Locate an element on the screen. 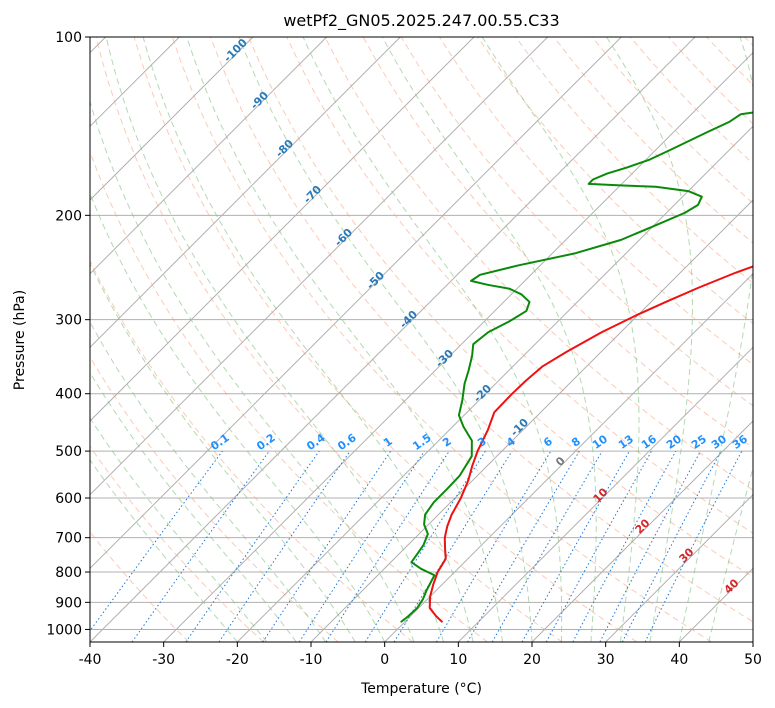  x-tick-label: 0 is located at coordinates (384, 660).